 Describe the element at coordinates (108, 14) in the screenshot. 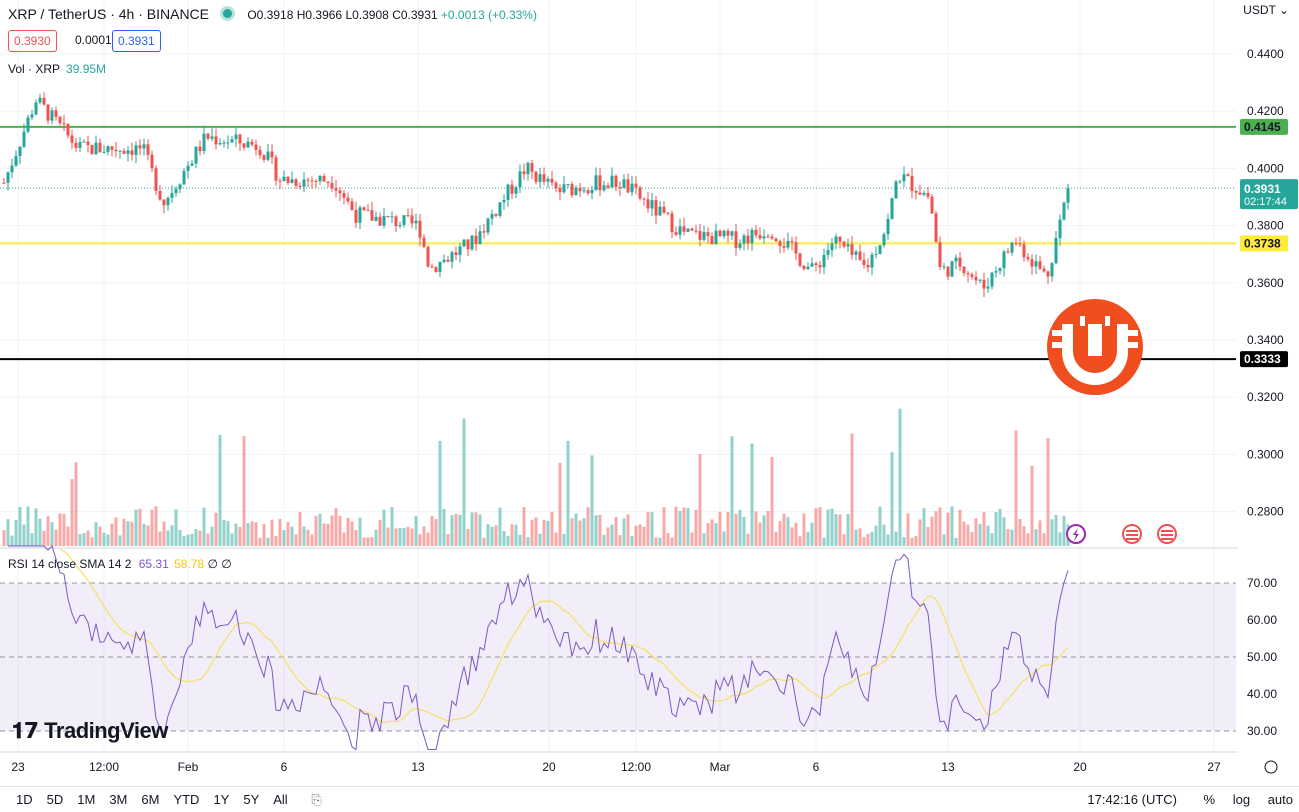

I see `symbol-title: XRP / TetherUS · 4h · BINANCE` at that location.